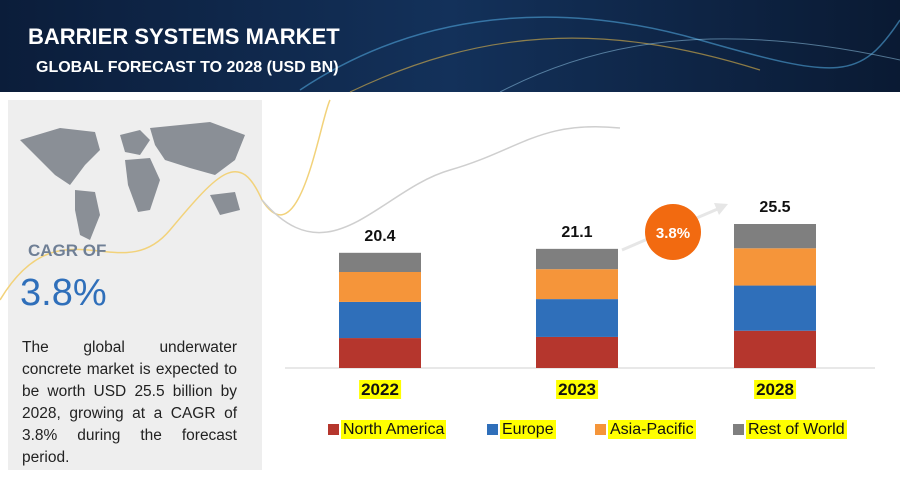 This screenshot has height=487, width=900. Describe the element at coordinates (576, 232) in the screenshot. I see `total-label: 21.1` at that location.